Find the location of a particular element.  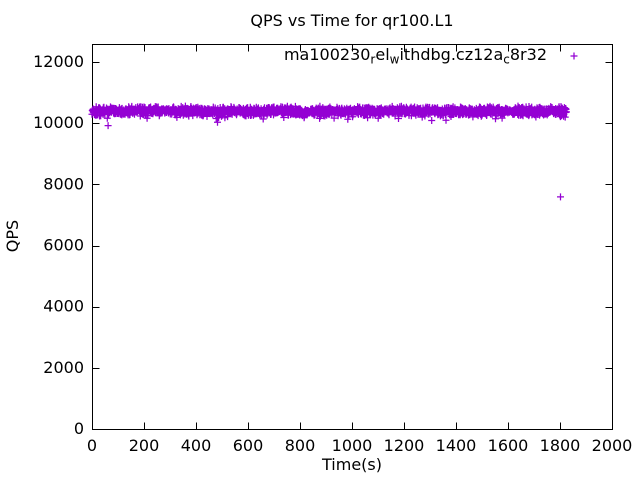

legend-marker-plus-icon is located at coordinates (574, 56).